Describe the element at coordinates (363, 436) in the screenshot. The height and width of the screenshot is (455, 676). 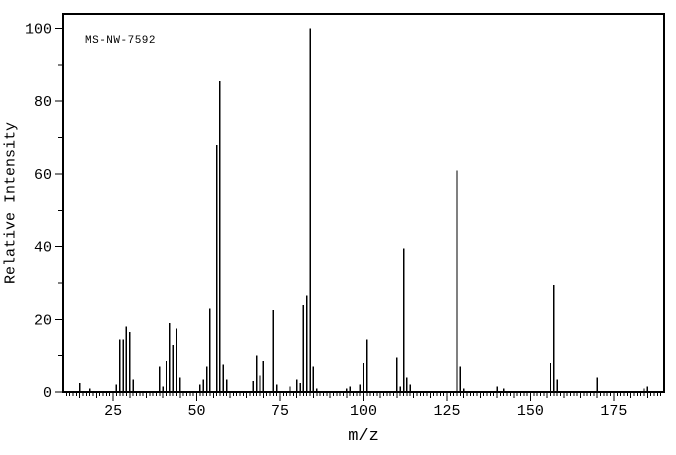
I see `x-axis-title: m/z` at that location.